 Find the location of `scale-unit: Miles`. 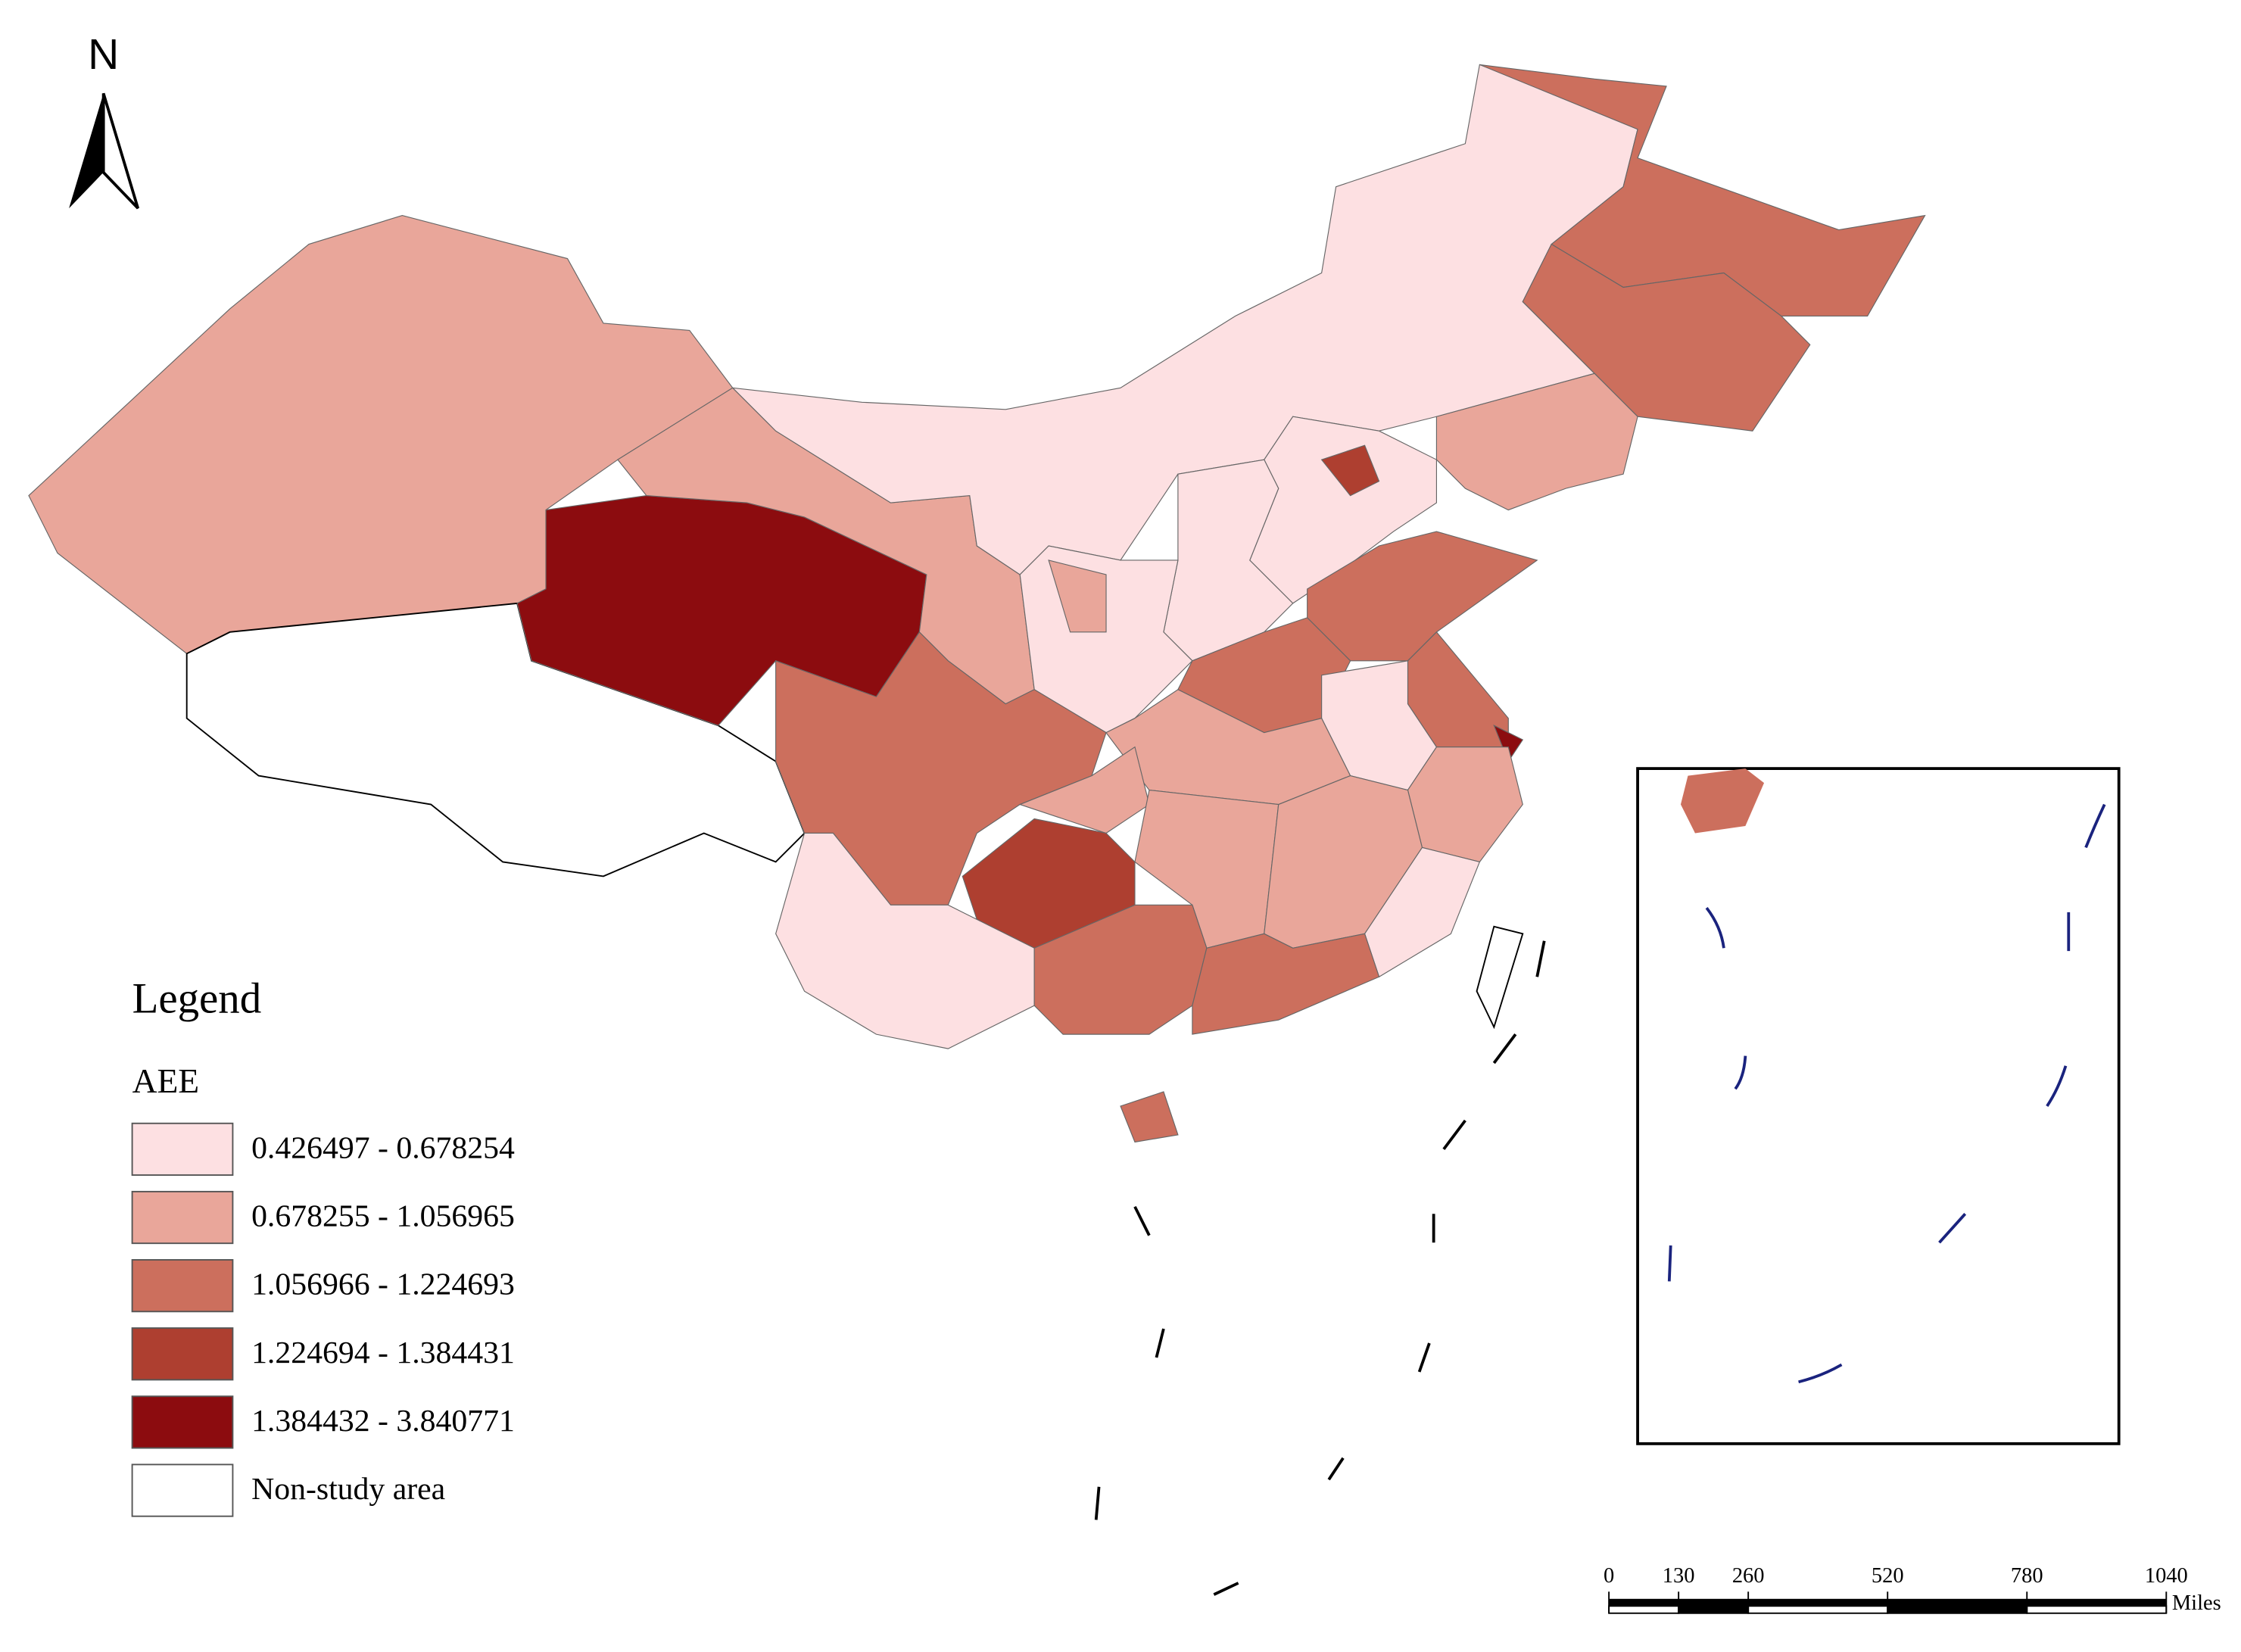

scale-unit: Miles is located at coordinates (2196, 1603).